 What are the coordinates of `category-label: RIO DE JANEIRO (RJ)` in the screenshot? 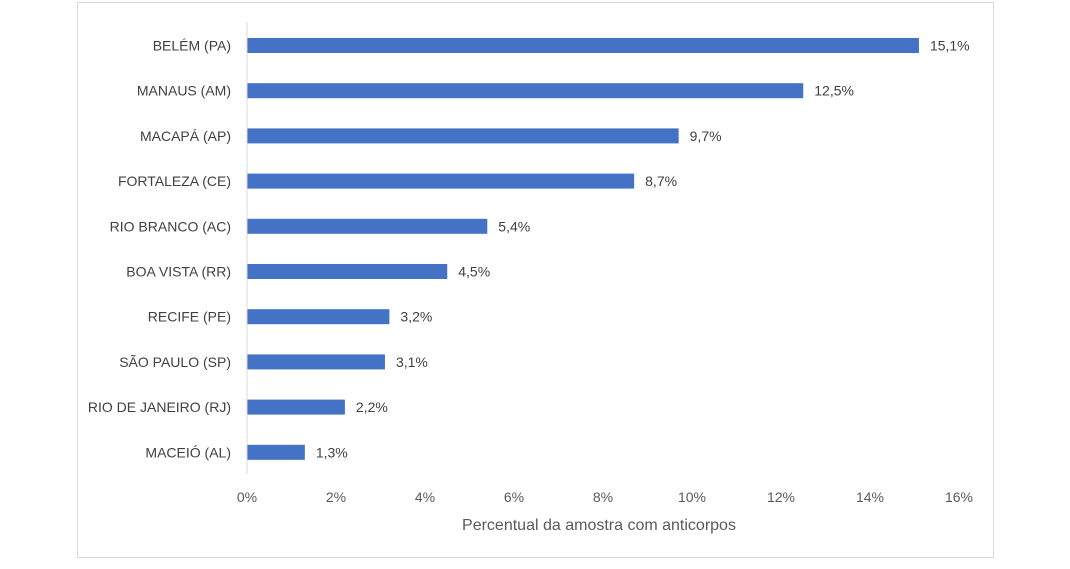 It's located at (159, 407).